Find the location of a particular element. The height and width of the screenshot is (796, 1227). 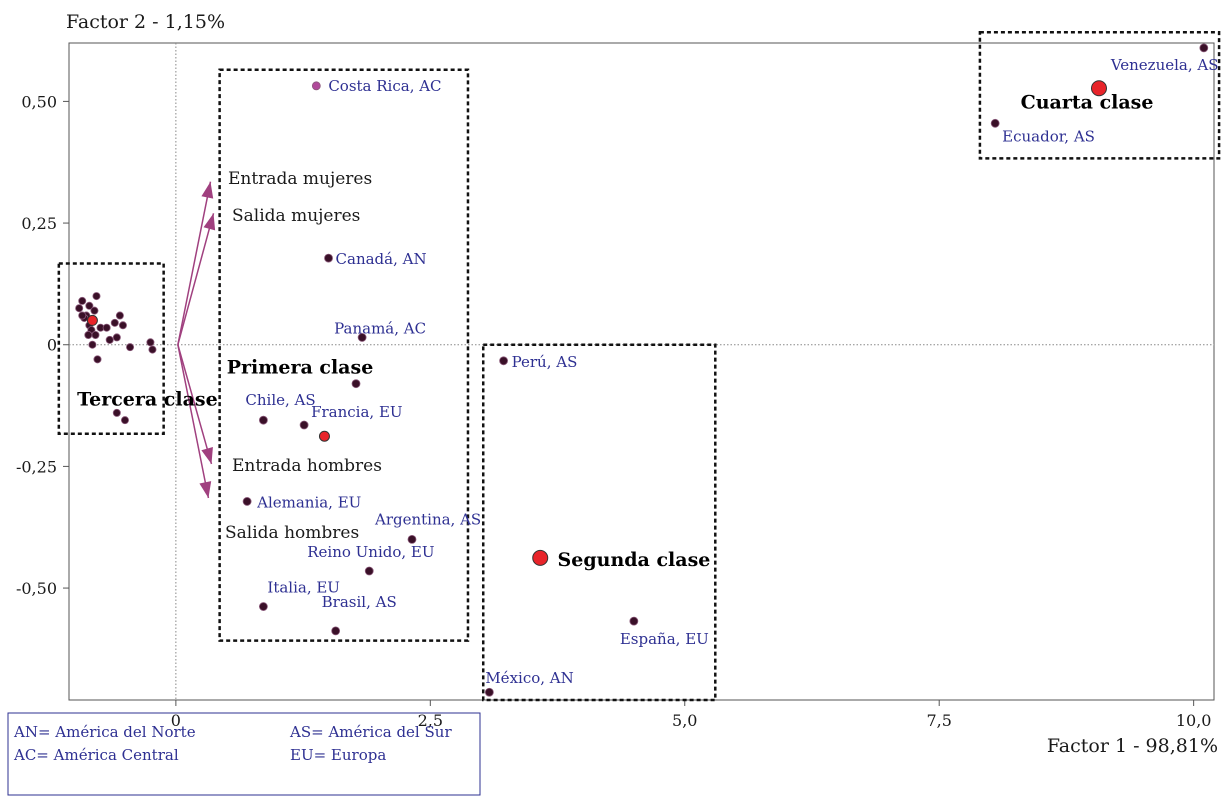

arrow-salida-mujeres is located at coordinates (196, 279).